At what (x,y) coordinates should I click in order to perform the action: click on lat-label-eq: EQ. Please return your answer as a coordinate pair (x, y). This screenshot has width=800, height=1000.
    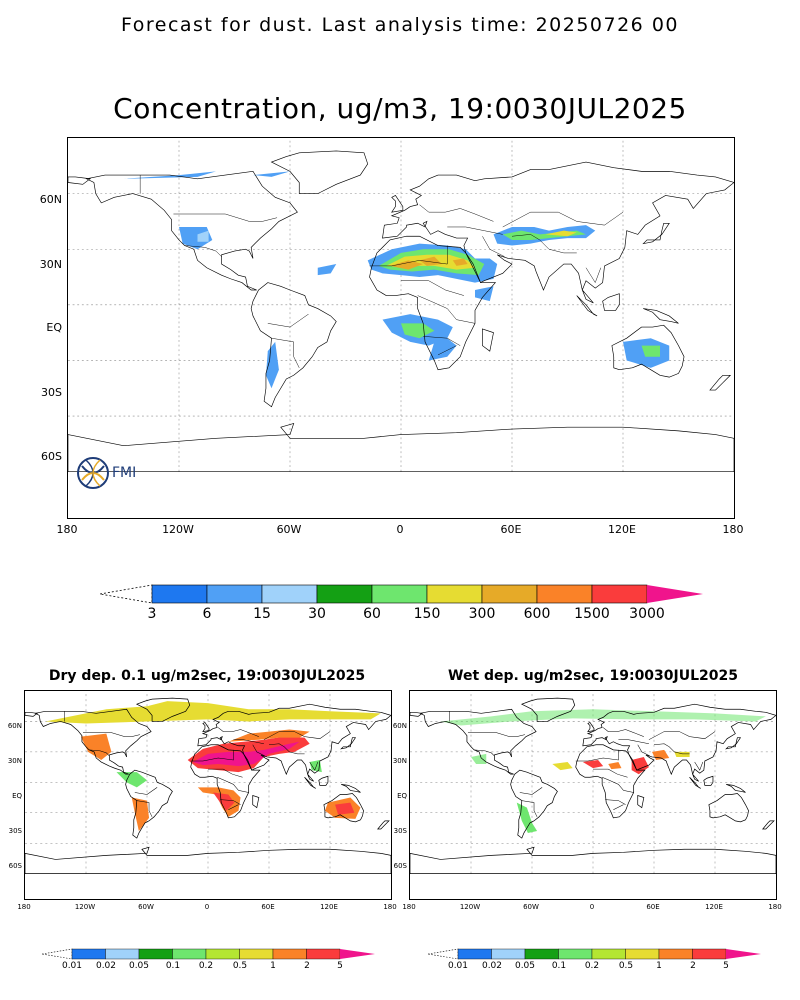
    Looking at the image, I should click on (54, 327).